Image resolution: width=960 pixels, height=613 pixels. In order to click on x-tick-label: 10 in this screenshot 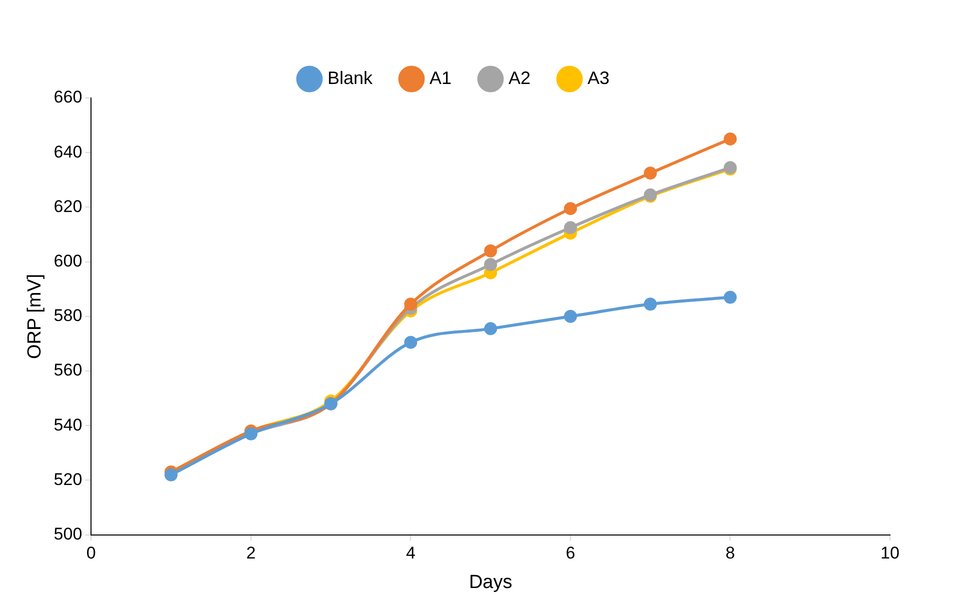, I will do `click(890, 553)`.